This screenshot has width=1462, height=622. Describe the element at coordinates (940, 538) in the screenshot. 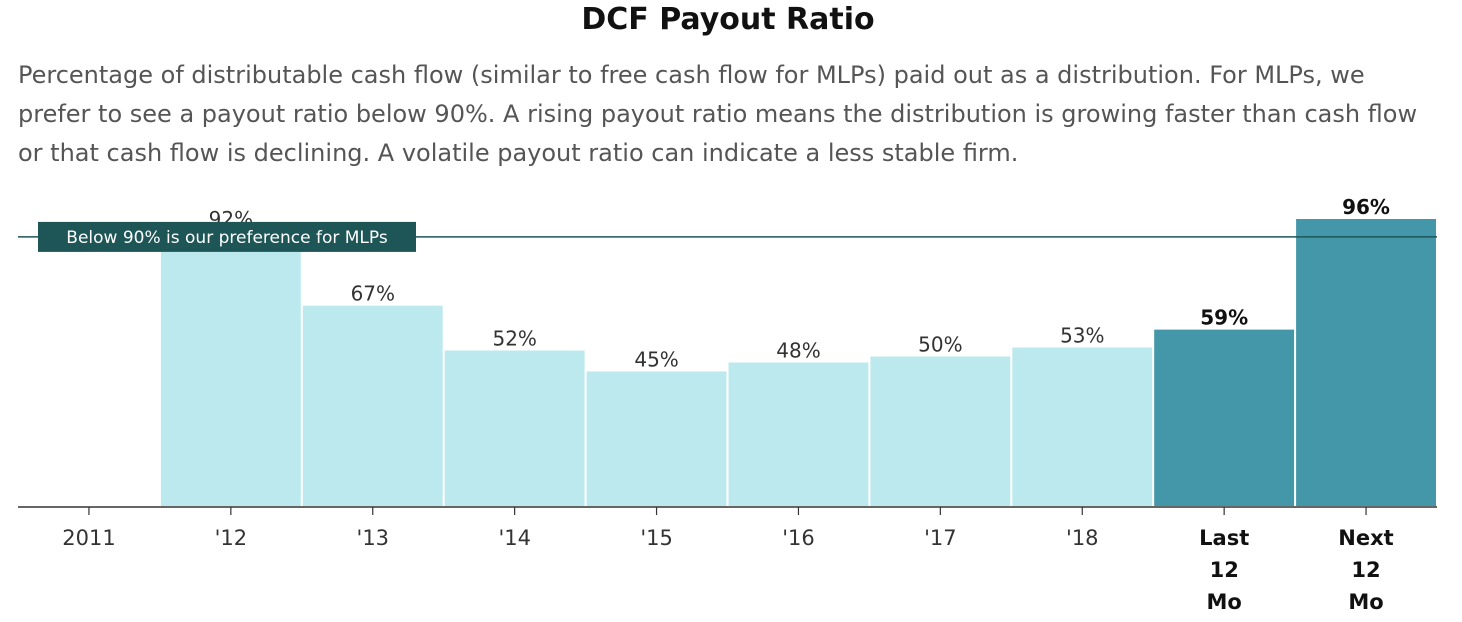

I see `x-tick-label: '17` at that location.